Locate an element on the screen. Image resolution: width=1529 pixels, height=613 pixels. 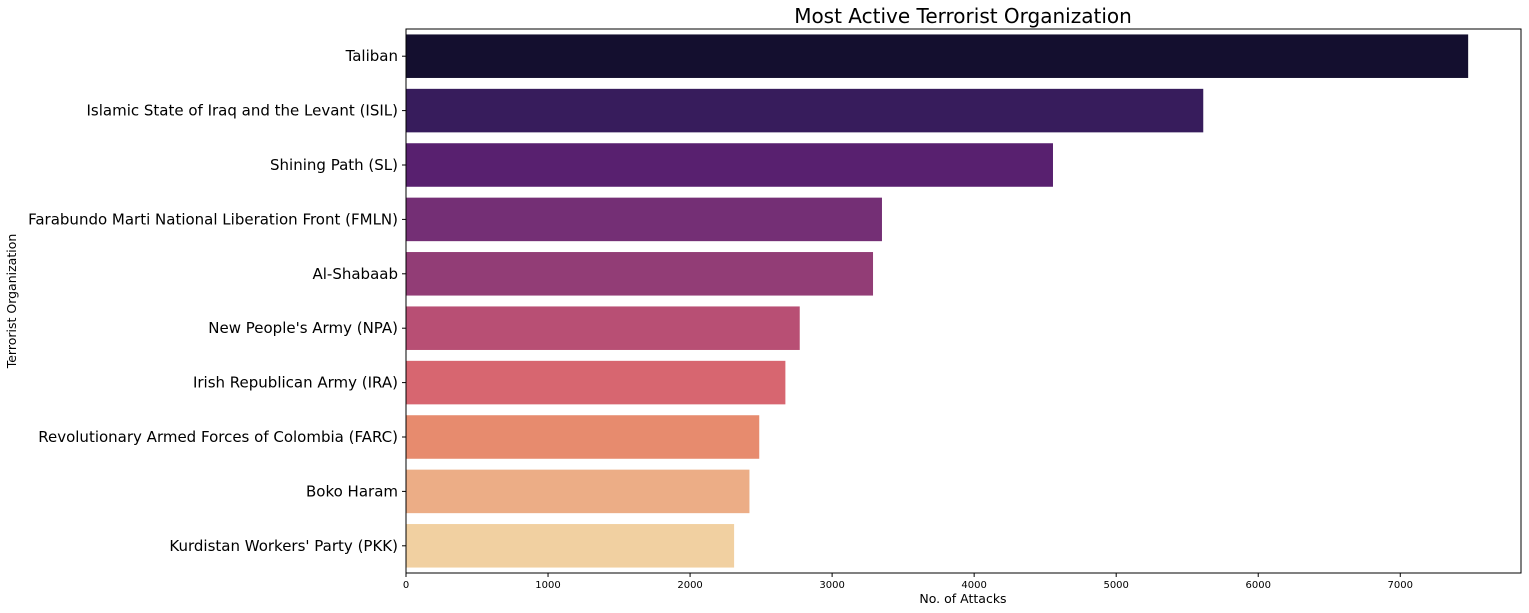
y-tick-label: Irish Republican Army (IRA) is located at coordinates (295, 383).